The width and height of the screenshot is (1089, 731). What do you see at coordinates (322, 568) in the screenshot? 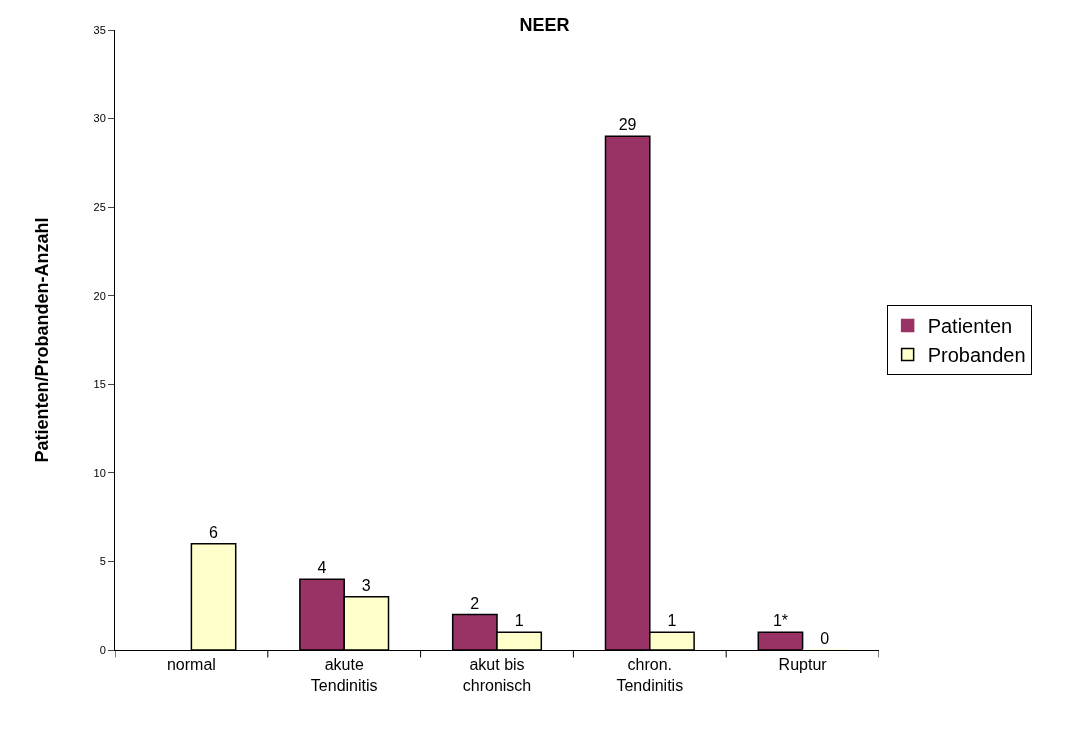
I see `data-label: 4` at bounding box center [322, 568].